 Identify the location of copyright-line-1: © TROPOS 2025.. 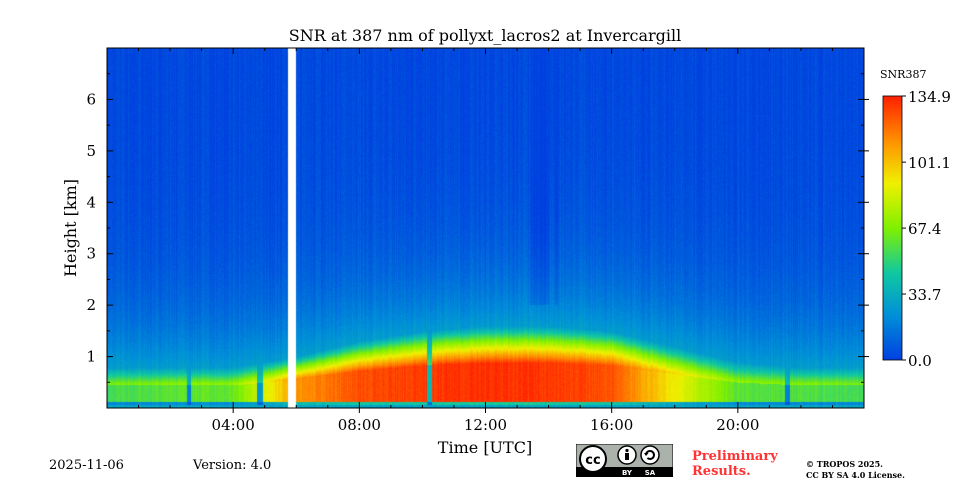
(844, 464).